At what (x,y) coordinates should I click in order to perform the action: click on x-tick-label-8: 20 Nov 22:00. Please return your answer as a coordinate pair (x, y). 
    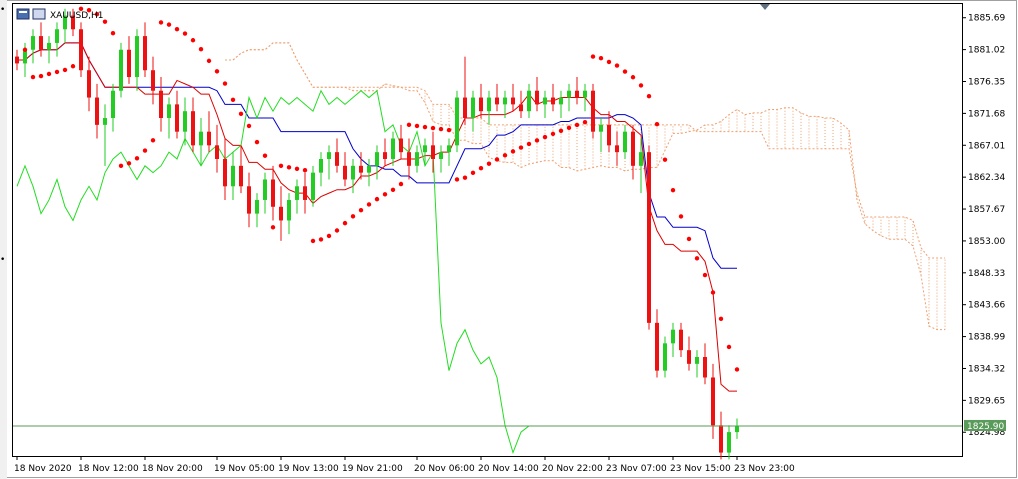
    Looking at the image, I should click on (572, 469).